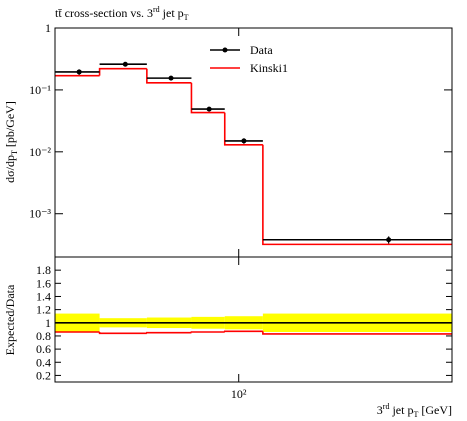  What do you see at coordinates (435, 410) in the screenshot?
I see `label-part: [GeV]` at bounding box center [435, 410].